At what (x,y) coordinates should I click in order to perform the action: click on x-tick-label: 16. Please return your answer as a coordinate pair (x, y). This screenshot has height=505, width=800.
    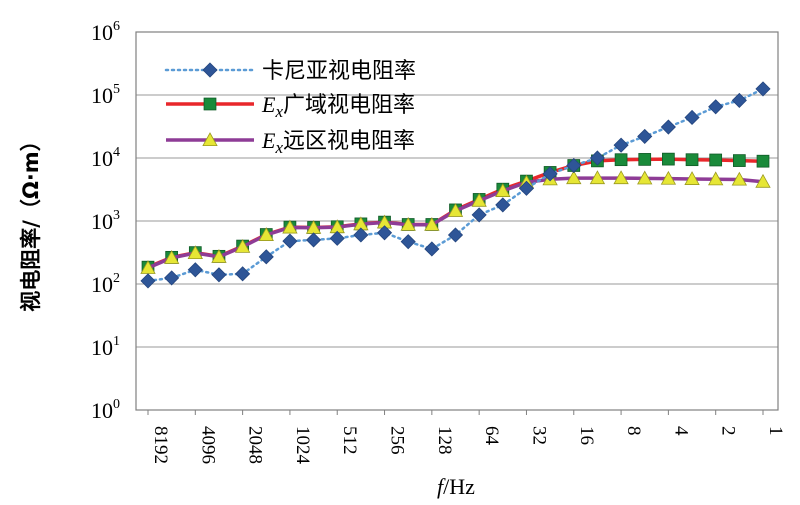
    Looking at the image, I should click on (586, 435).